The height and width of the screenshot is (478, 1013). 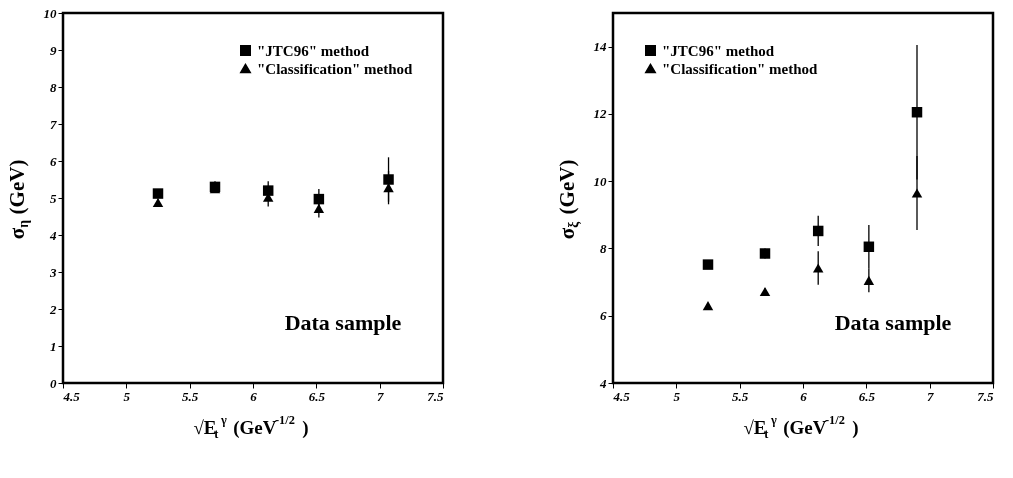 What do you see at coordinates (53, 124) in the screenshot?
I see `y-tick-label: 7` at bounding box center [53, 124].